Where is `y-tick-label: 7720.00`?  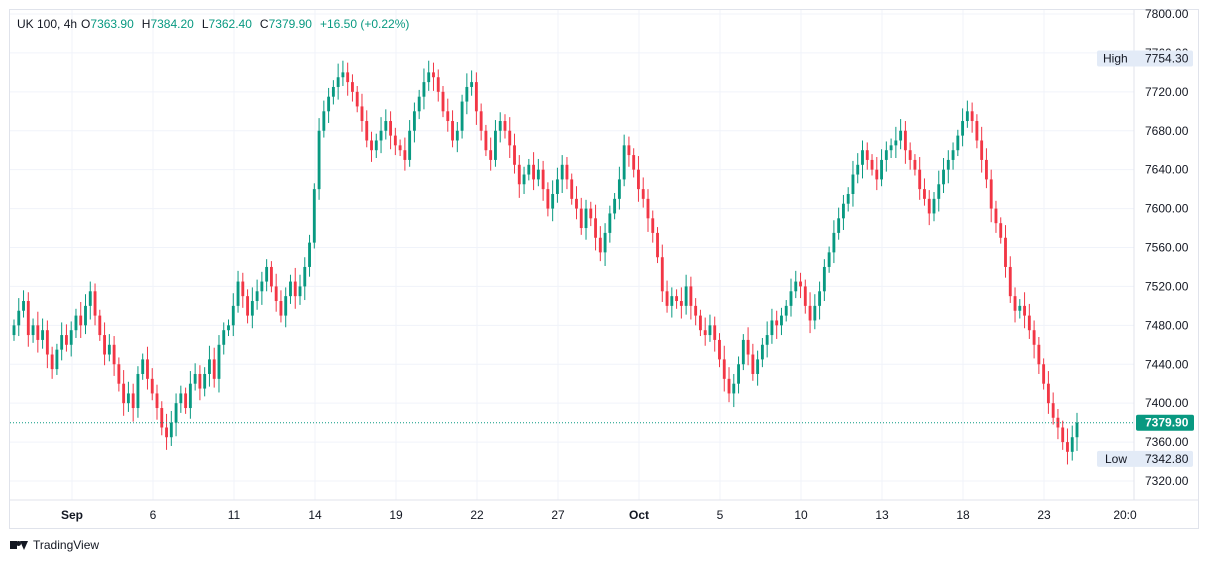
y-tick-label: 7720.00 is located at coordinates (1167, 92).